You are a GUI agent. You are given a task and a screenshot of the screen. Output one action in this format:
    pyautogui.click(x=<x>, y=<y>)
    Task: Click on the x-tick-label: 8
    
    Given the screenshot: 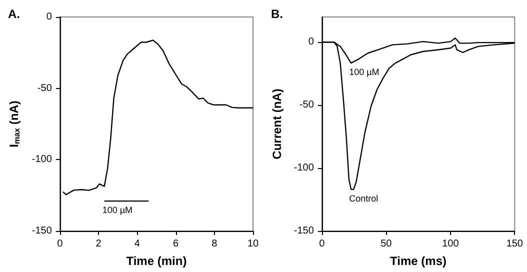 What is the action you would take?
    pyautogui.click(x=215, y=244)
    